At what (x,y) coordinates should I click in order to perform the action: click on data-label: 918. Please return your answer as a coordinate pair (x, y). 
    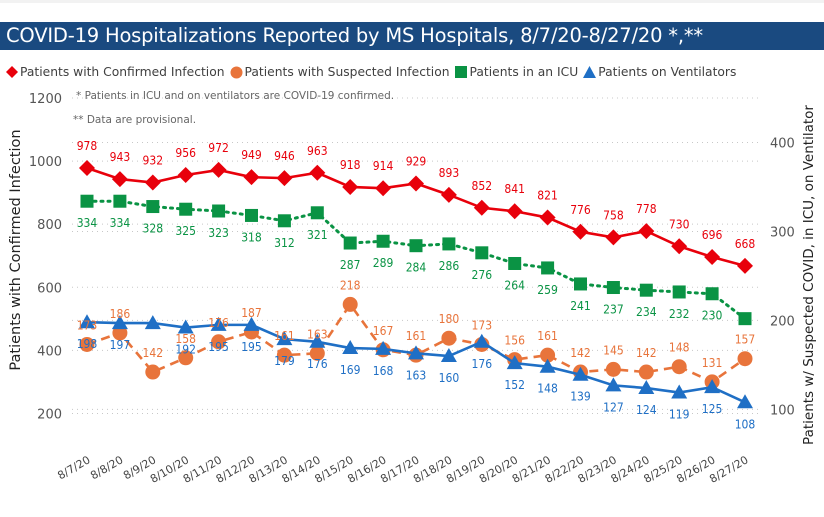
    Looking at the image, I should click on (350, 165).